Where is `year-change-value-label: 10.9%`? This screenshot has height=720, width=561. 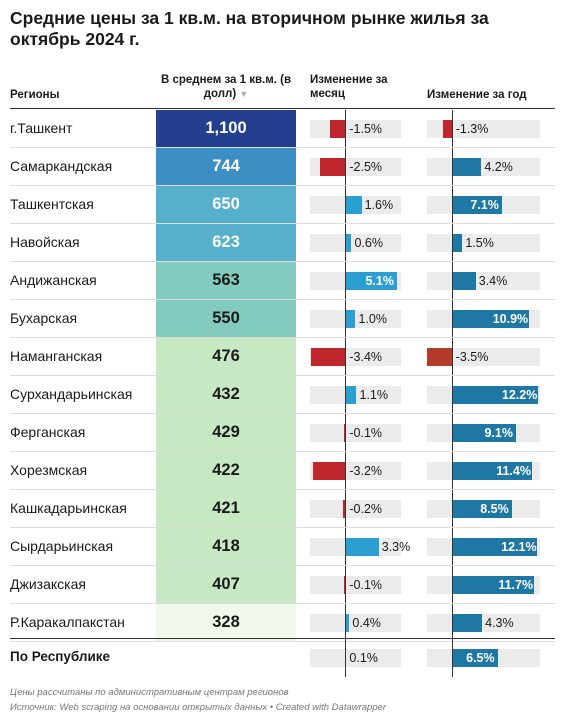 year-change-value-label: 10.9% is located at coordinates (510, 319).